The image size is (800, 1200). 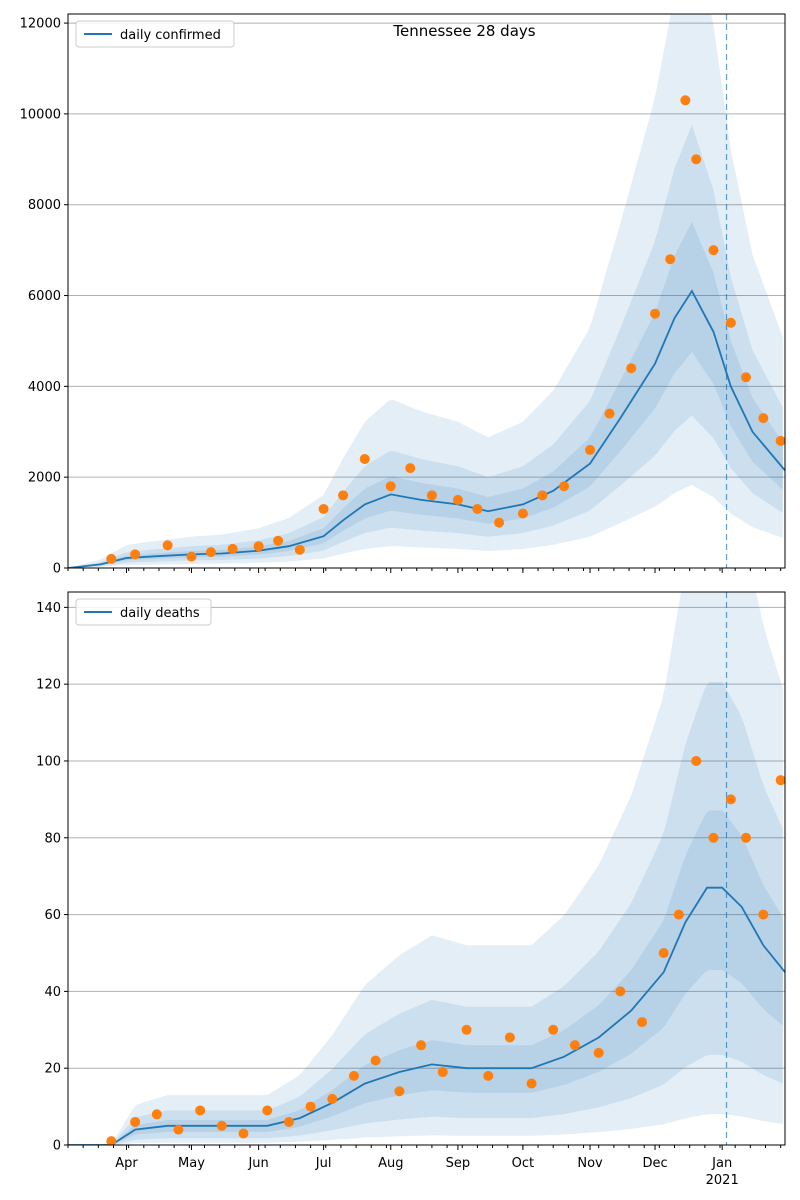 I want to click on y-tick-label: 100, so click(x=48, y=761).